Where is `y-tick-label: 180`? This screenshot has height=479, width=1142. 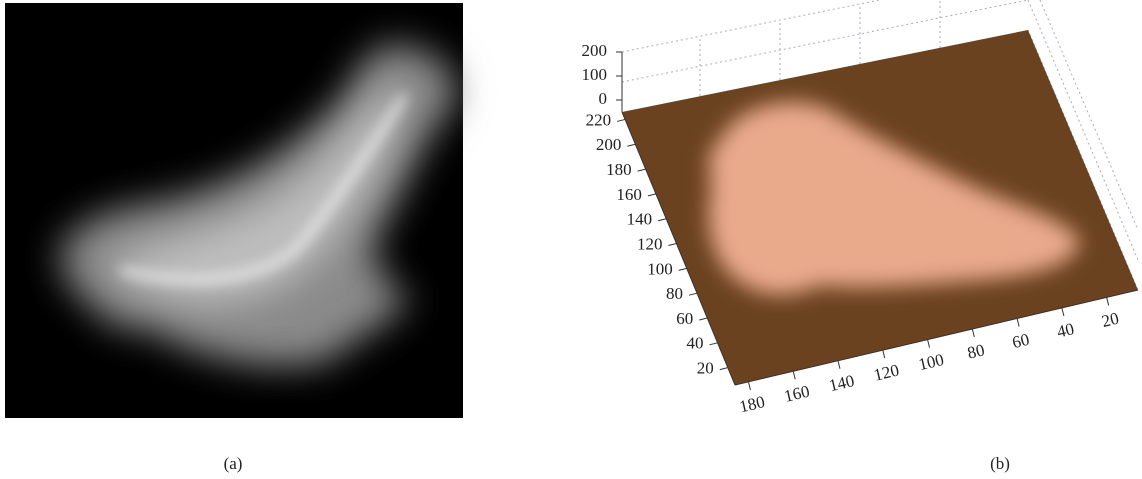 y-tick-label: 180 is located at coordinates (619, 169).